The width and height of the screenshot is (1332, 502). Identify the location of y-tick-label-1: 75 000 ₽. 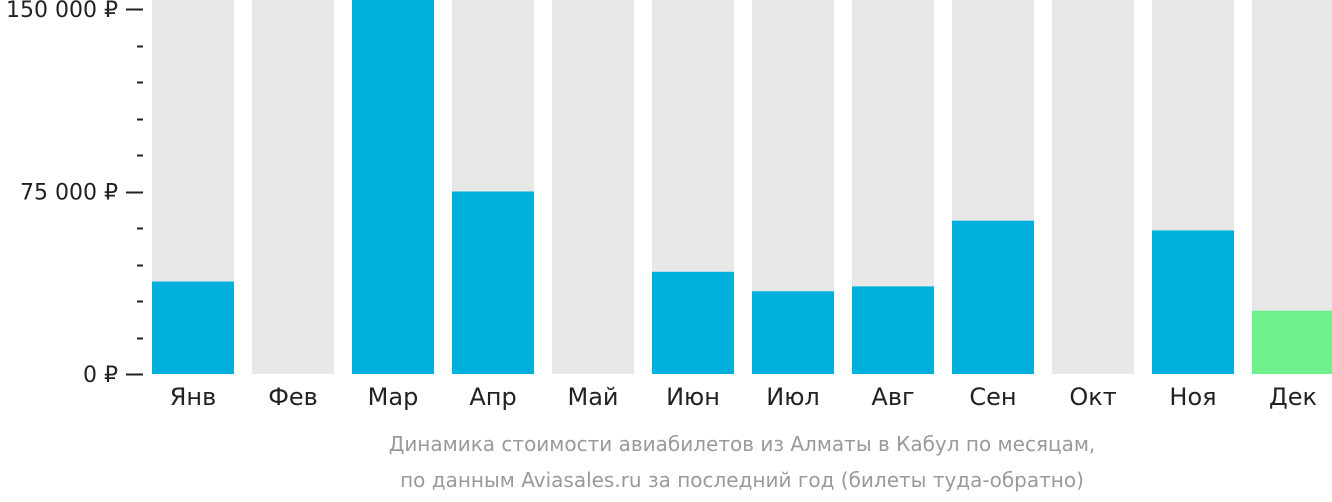
(69, 193).